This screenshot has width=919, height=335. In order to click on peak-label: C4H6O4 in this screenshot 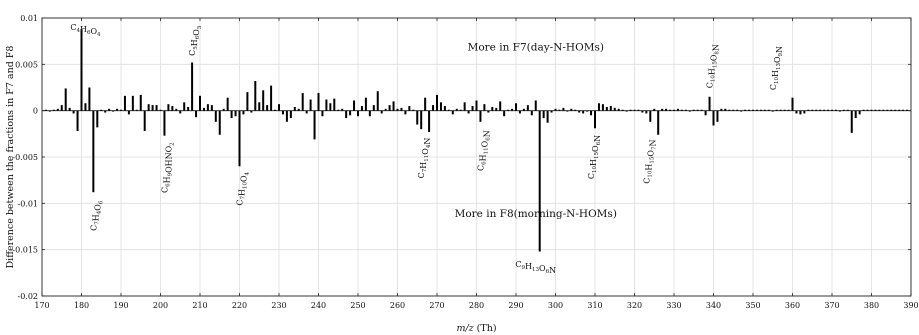, I will do `click(85, 30)`.